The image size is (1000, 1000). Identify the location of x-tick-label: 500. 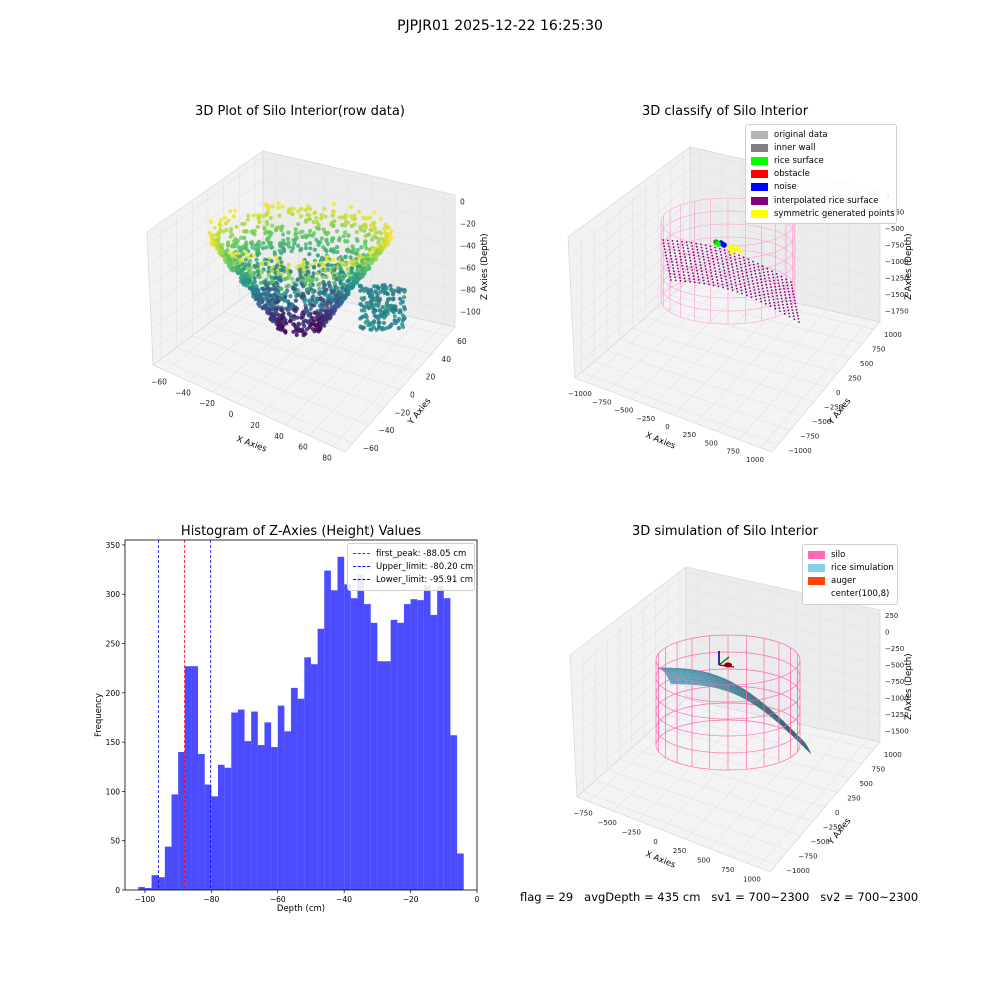
(703, 861).